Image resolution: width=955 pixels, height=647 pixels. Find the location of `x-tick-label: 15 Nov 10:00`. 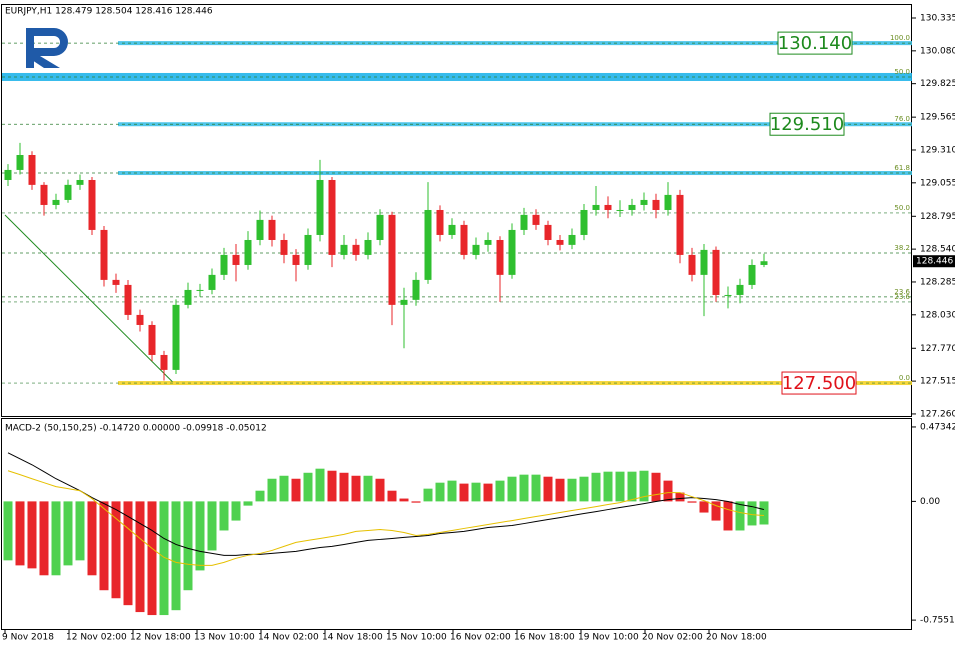

x-tick-label: 15 Nov 10:00 is located at coordinates (416, 638).